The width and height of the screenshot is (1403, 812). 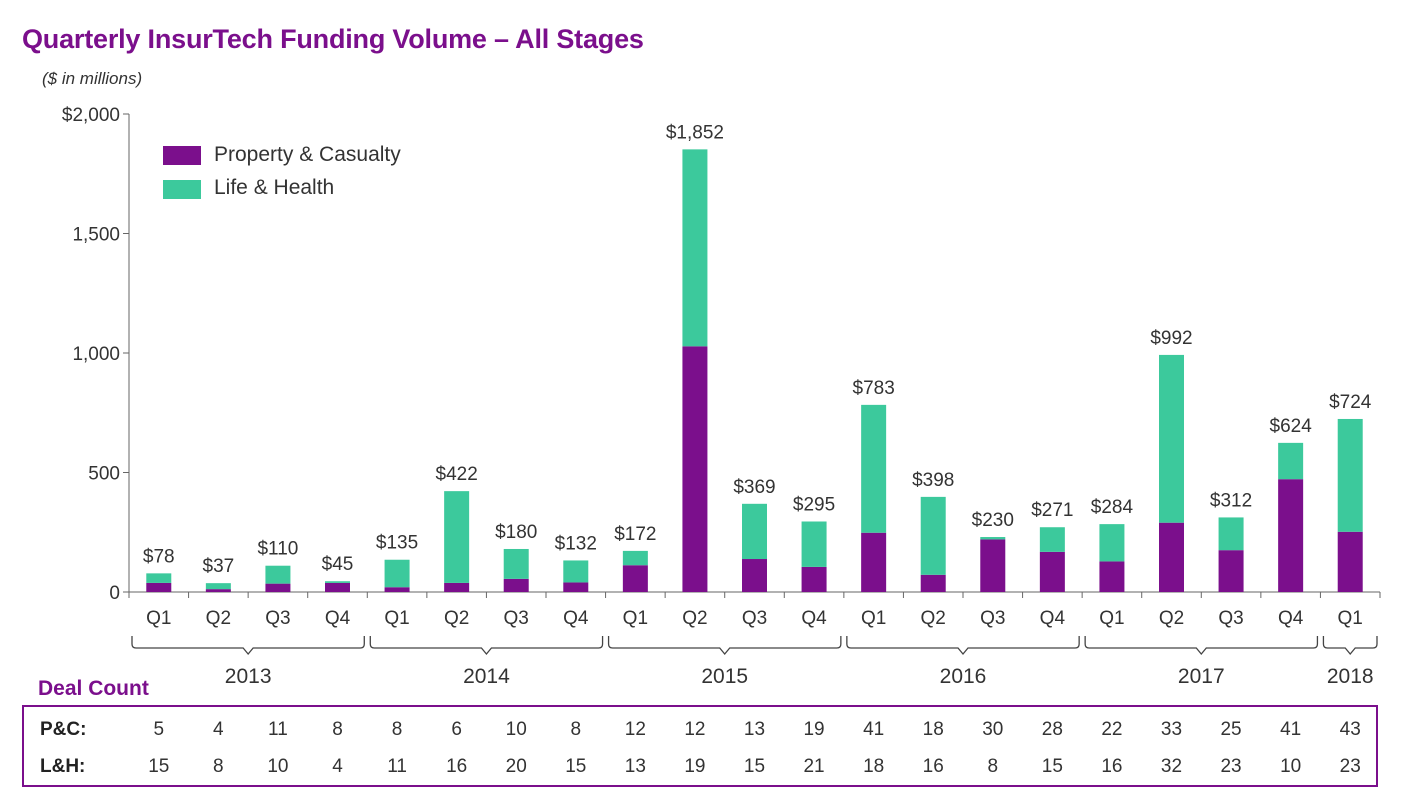 What do you see at coordinates (92, 78) in the screenshot?
I see `chart-subtitle: ($ in millions)` at bounding box center [92, 78].